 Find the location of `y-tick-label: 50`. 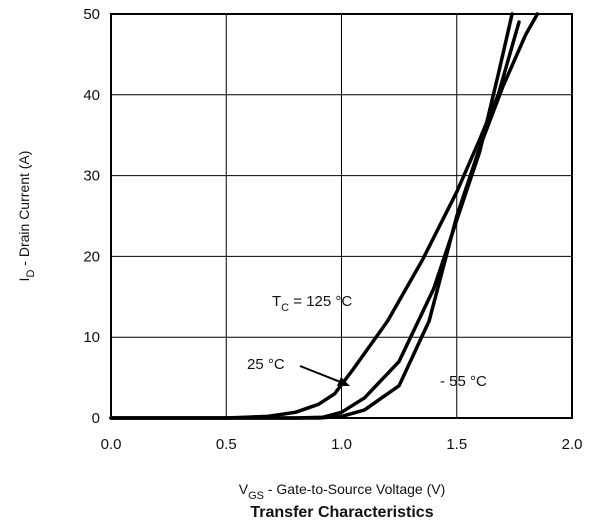

y-tick-label: 50 is located at coordinates (91, 14).